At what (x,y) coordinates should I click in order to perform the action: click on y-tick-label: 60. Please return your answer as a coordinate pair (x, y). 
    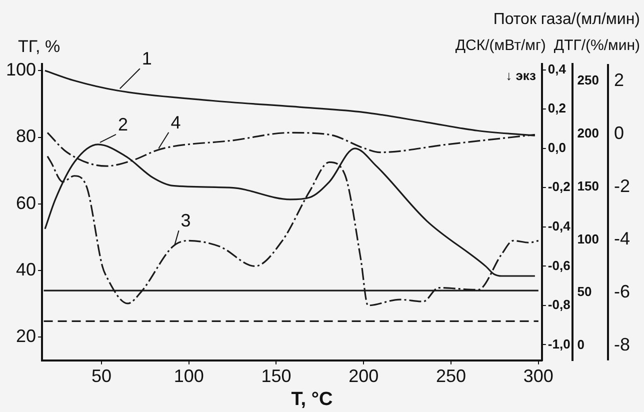
    Looking at the image, I should click on (26, 202).